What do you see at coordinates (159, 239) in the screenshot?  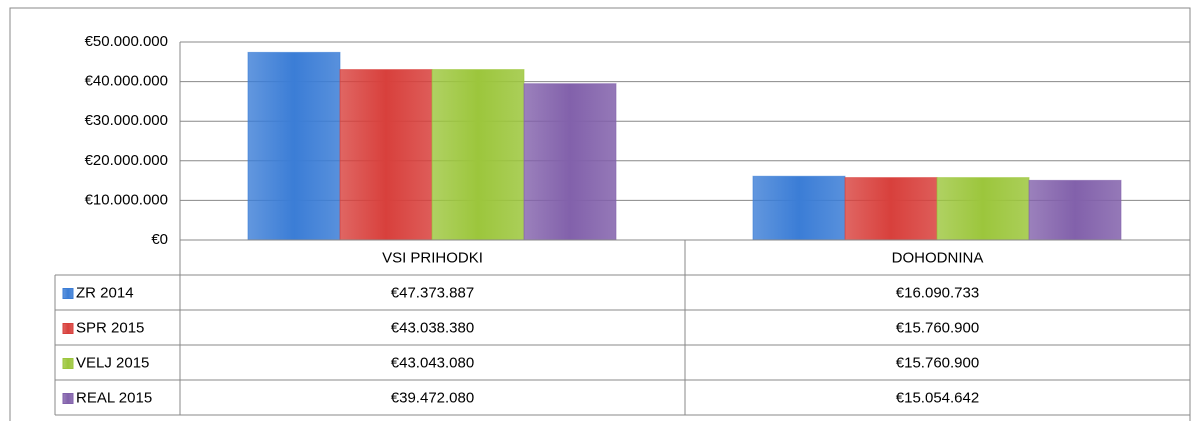 I see `y-tick-label: €0` at bounding box center [159, 239].